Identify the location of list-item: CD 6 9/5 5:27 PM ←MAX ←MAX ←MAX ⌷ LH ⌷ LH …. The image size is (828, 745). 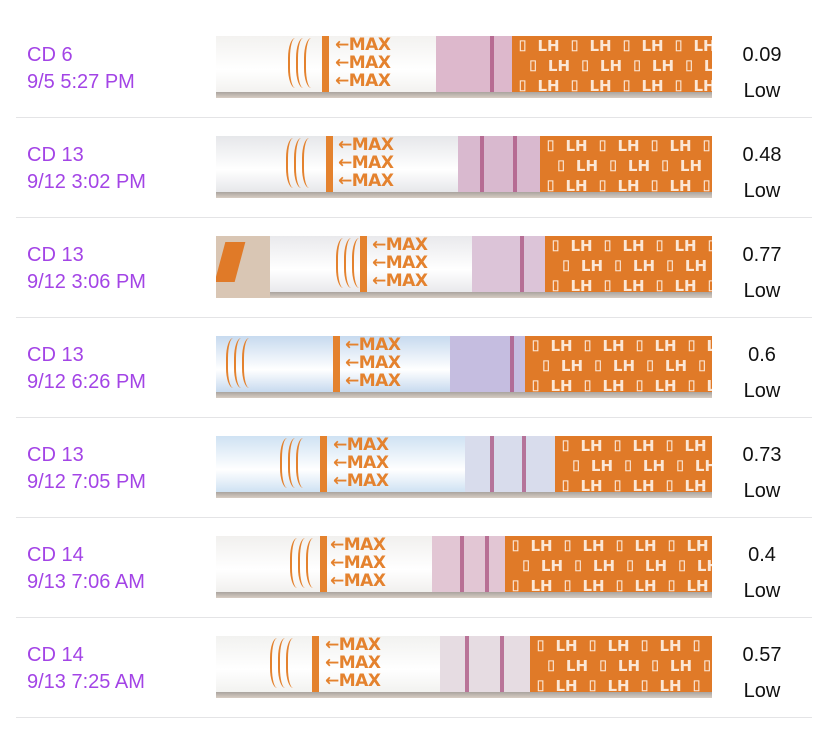
(414, 68).